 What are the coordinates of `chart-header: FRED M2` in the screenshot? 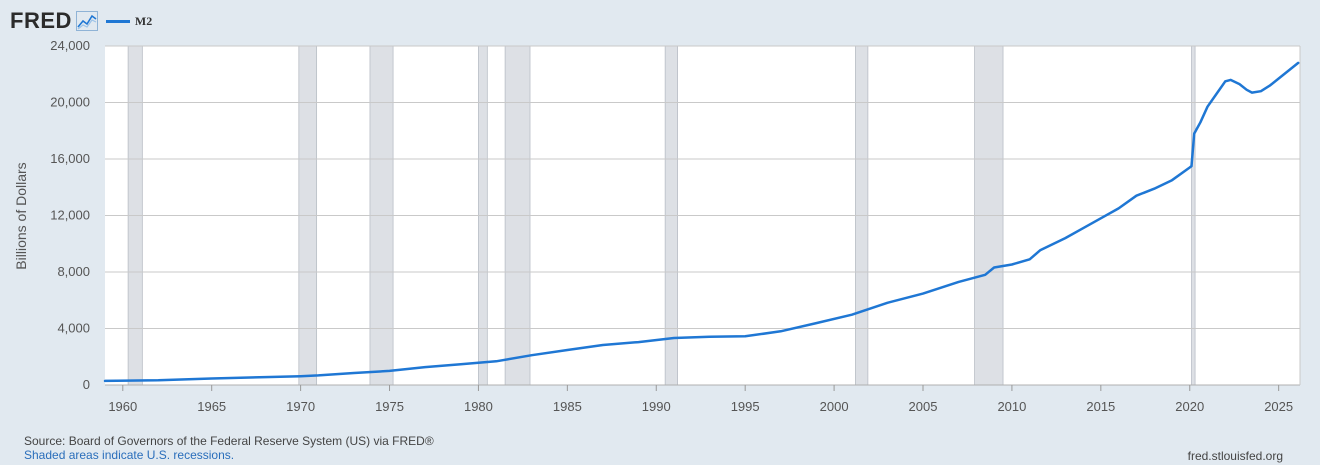 It's located at (81, 21).